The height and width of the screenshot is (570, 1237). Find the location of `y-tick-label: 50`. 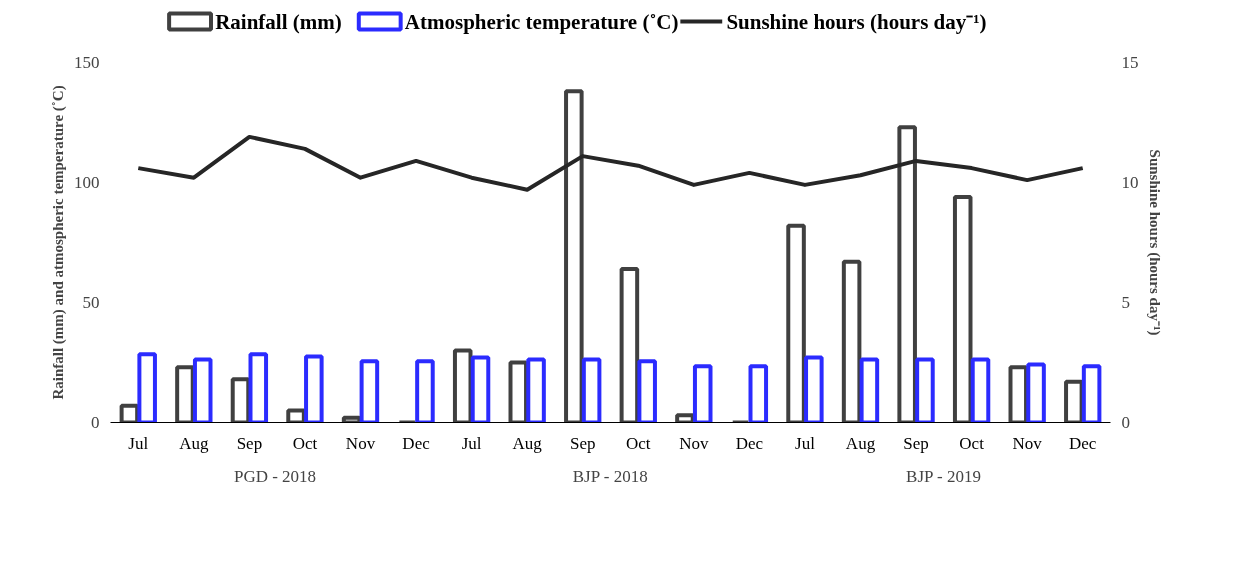

y-tick-label: 50 is located at coordinates (91, 302).